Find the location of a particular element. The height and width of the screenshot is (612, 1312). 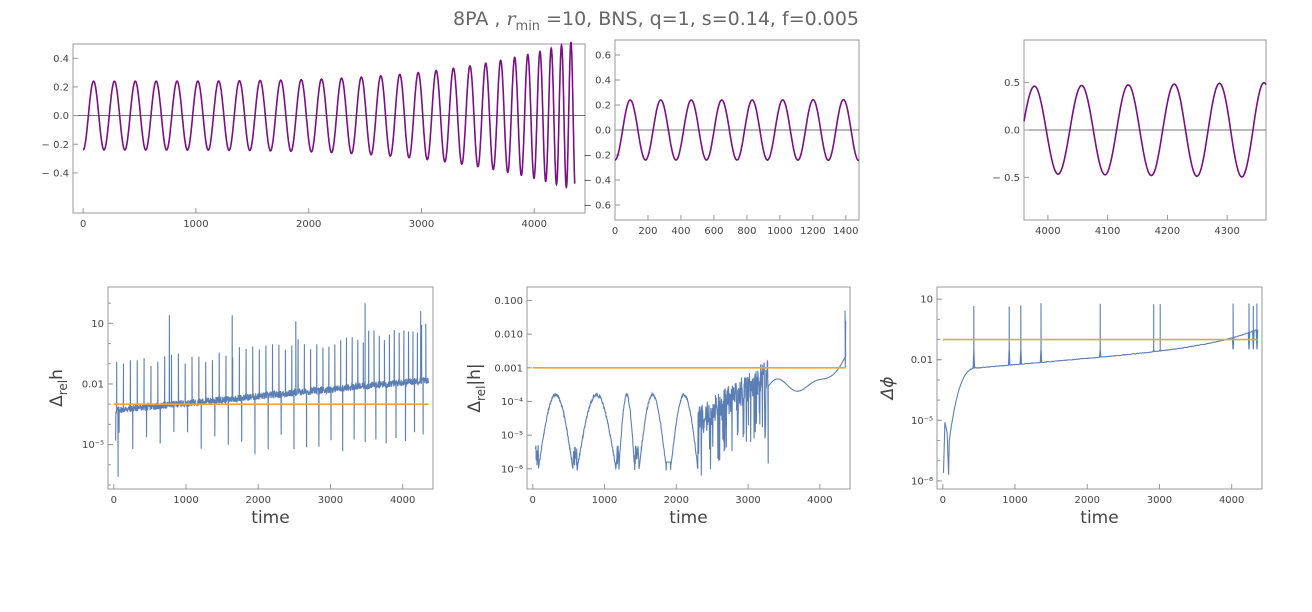

y-tick-label: 0.001 is located at coordinates (508, 368).